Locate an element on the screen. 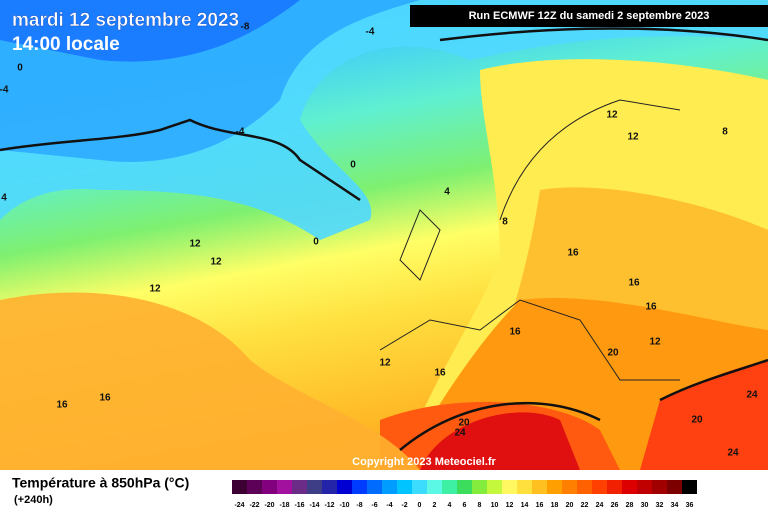  colorbar-label: -2 is located at coordinates (404, 505).